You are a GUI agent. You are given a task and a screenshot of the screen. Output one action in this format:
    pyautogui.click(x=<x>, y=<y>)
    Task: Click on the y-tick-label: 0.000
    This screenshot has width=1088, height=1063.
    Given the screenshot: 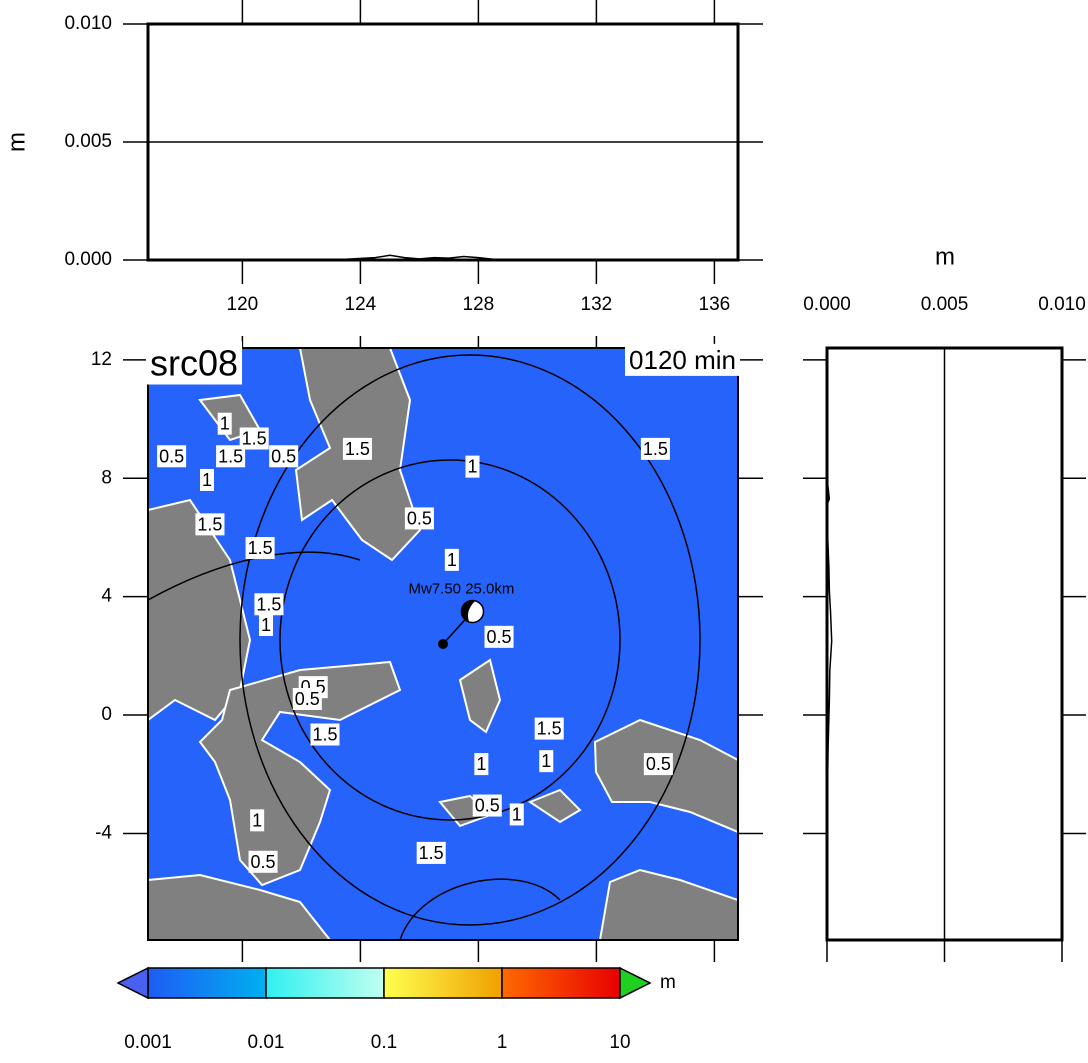 What is the action you would take?
    pyautogui.click(x=88, y=259)
    